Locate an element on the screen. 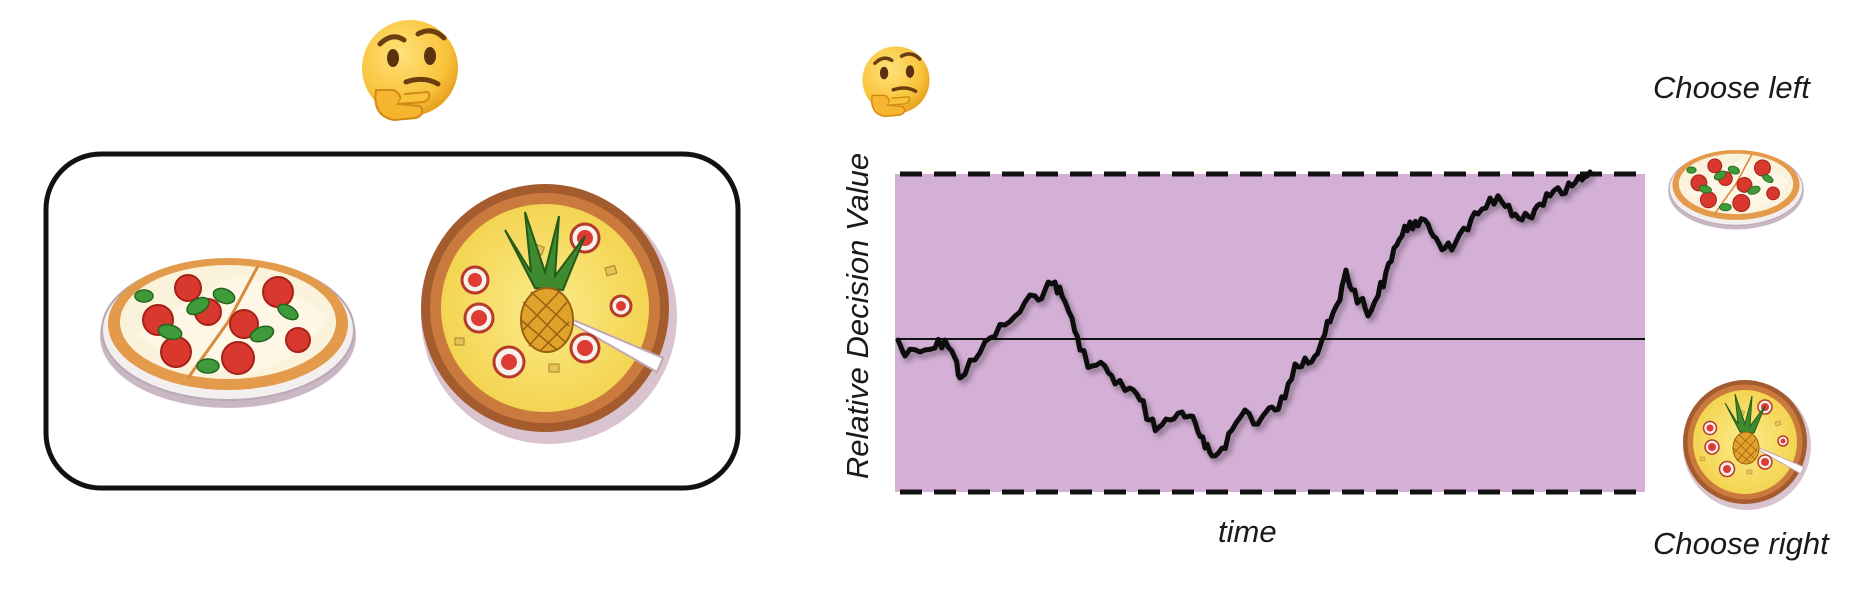  x-axis-label: time is located at coordinates (1247, 531).